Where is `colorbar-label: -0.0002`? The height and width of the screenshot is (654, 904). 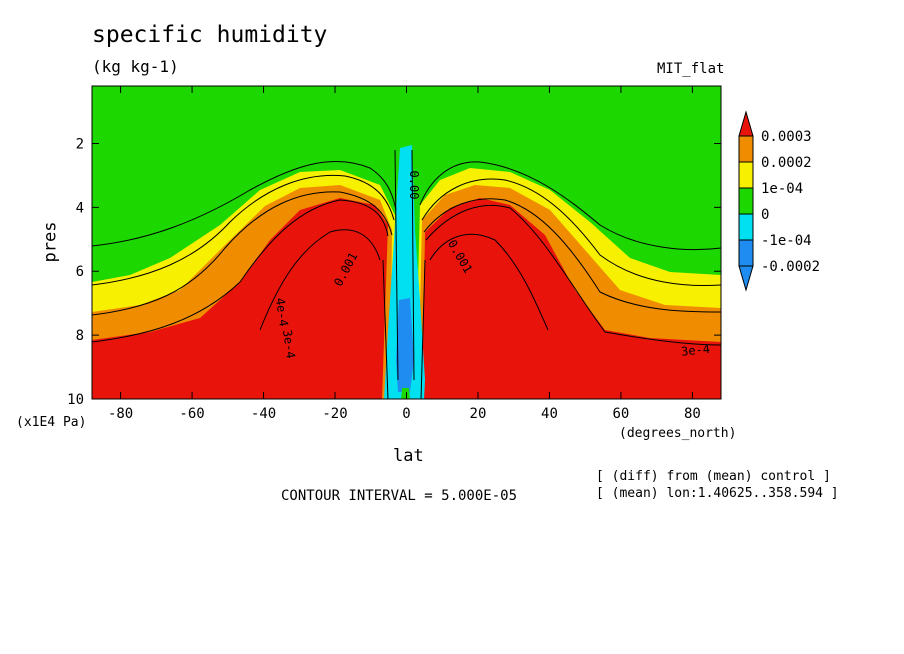
colorbar-label: -0.0002 is located at coordinates (790, 267).